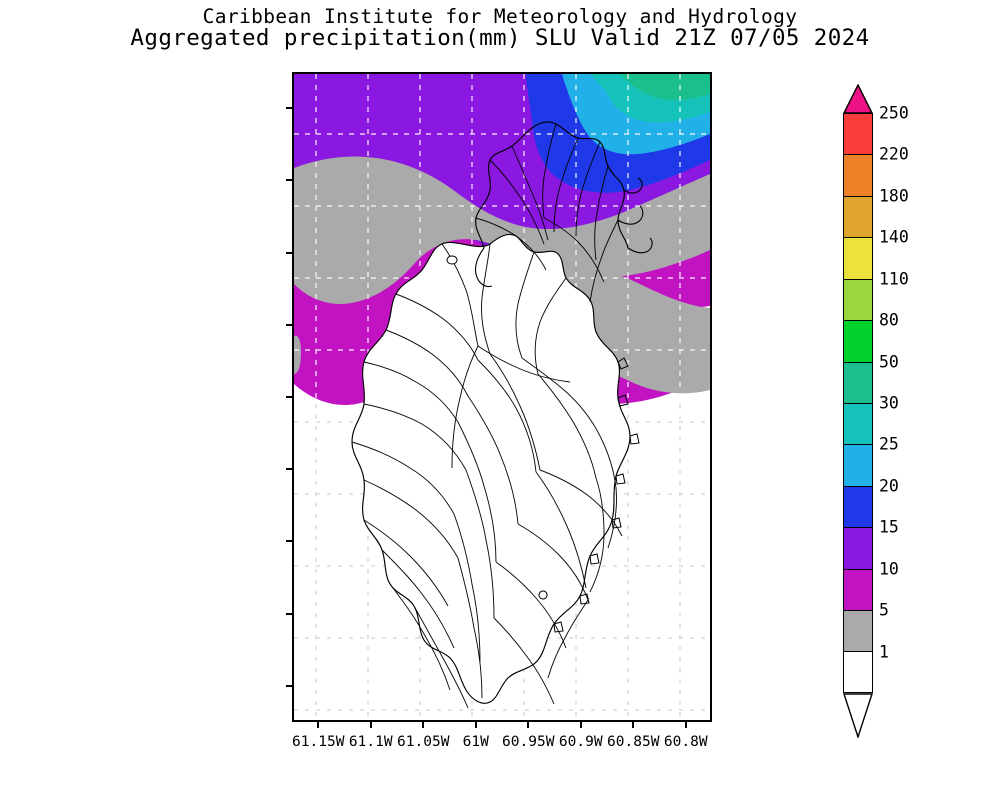 This screenshot has height=800, width=1000. What do you see at coordinates (889, 527) in the screenshot?
I see `colorbar-tick-label-10: 15` at bounding box center [889, 527].